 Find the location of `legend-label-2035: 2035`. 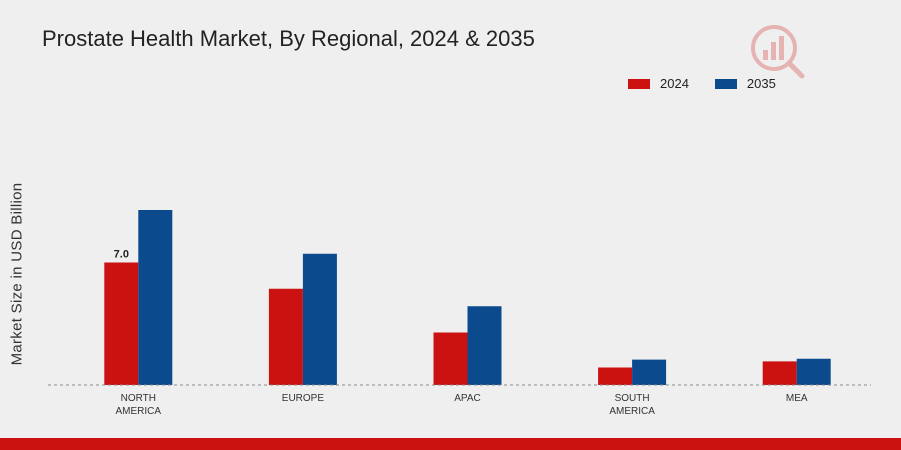

legend-label-2035: 2035 is located at coordinates (761, 83).